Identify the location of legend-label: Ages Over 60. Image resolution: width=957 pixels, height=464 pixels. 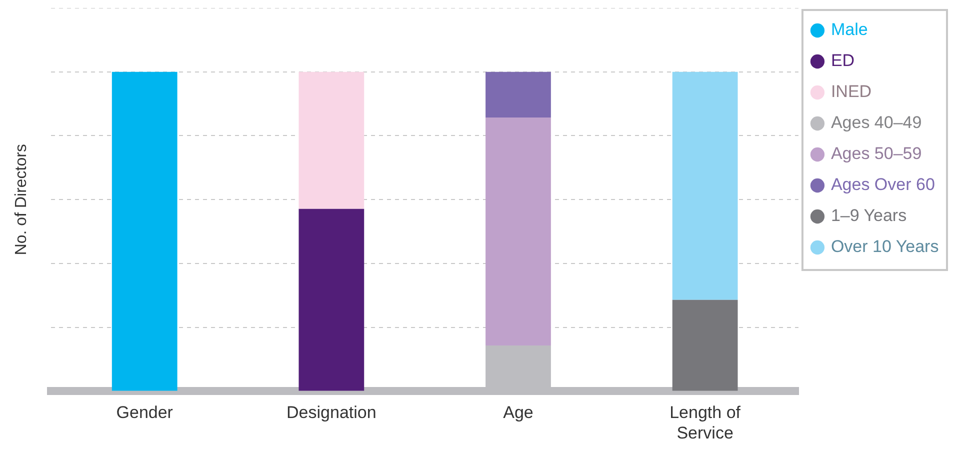
(882, 184).